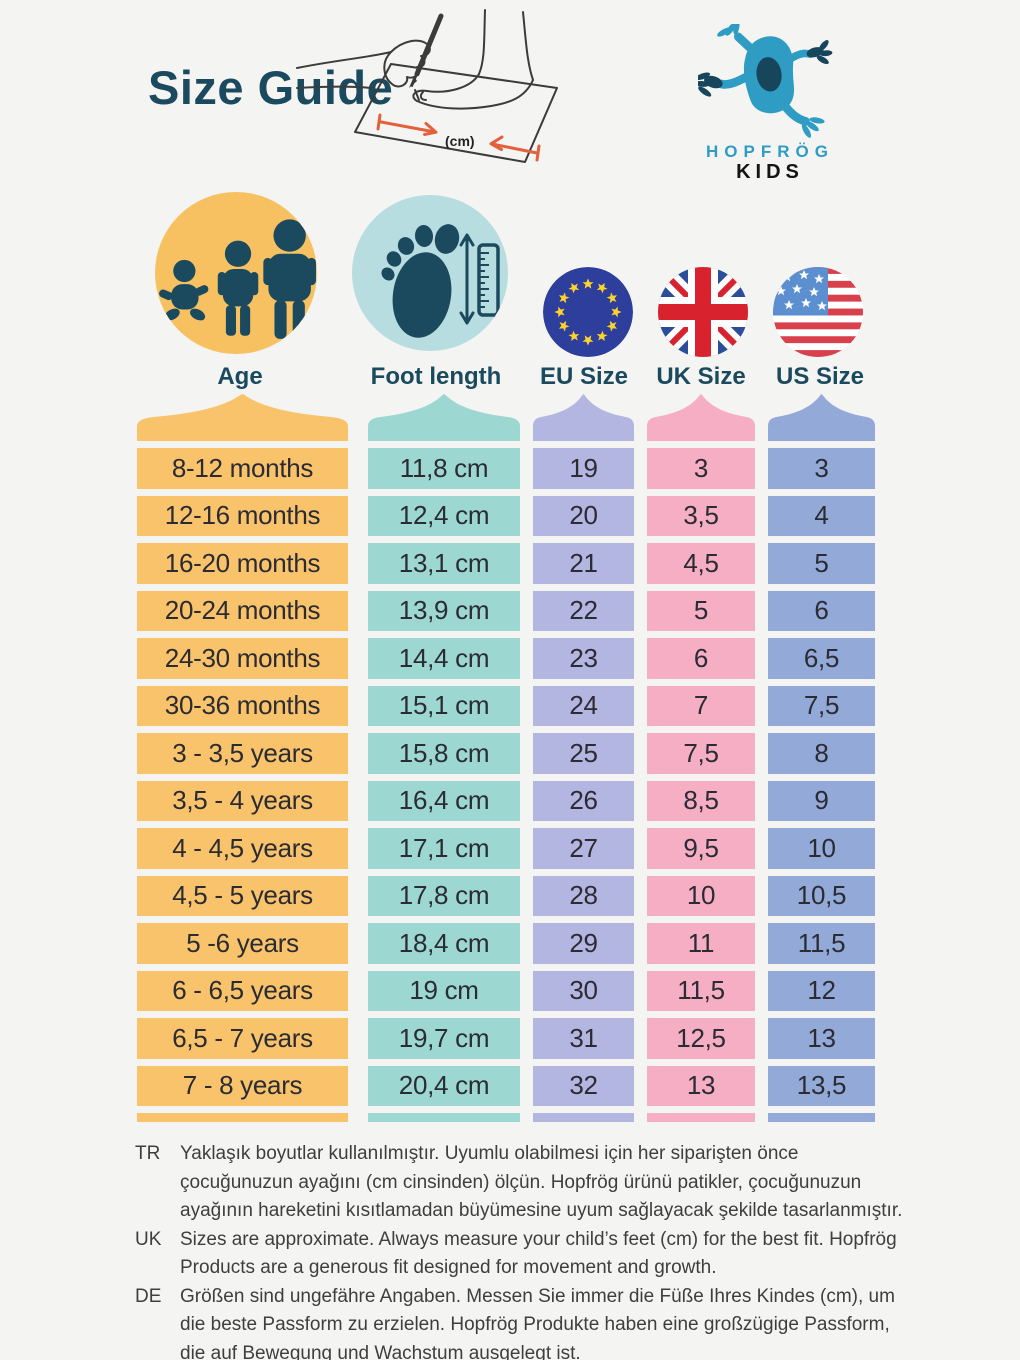  I want to click on table-cell: 12,4 cm, so click(444, 515).